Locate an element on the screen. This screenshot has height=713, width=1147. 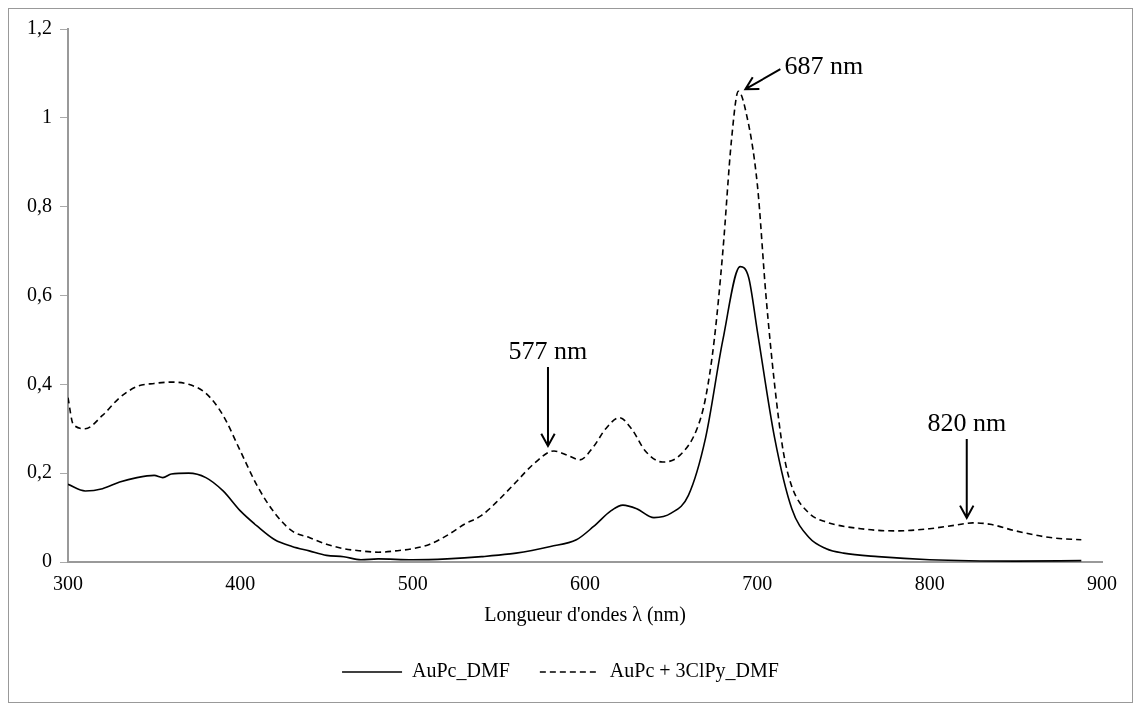
y-tick-label: 0 is located at coordinates (47, 560).